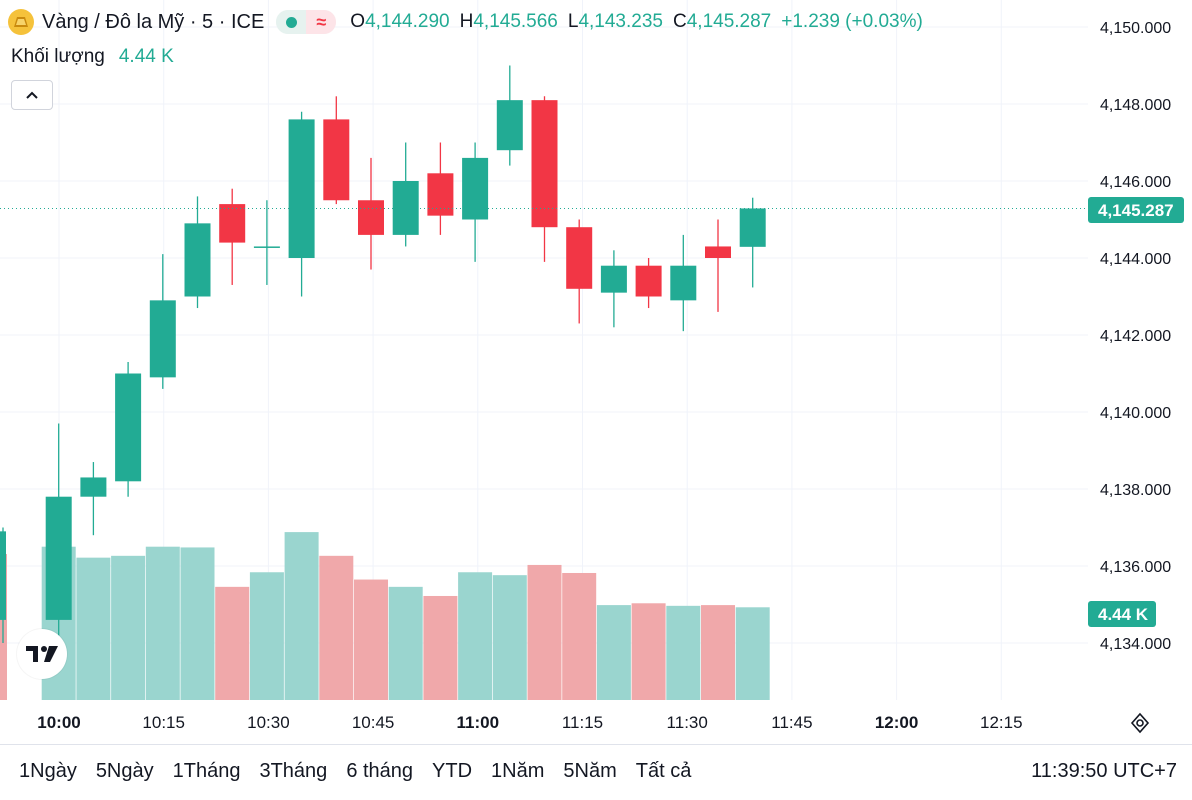 This screenshot has height=800, width=1192. I want to click on range-5d: 5Ngày, so click(124, 771).